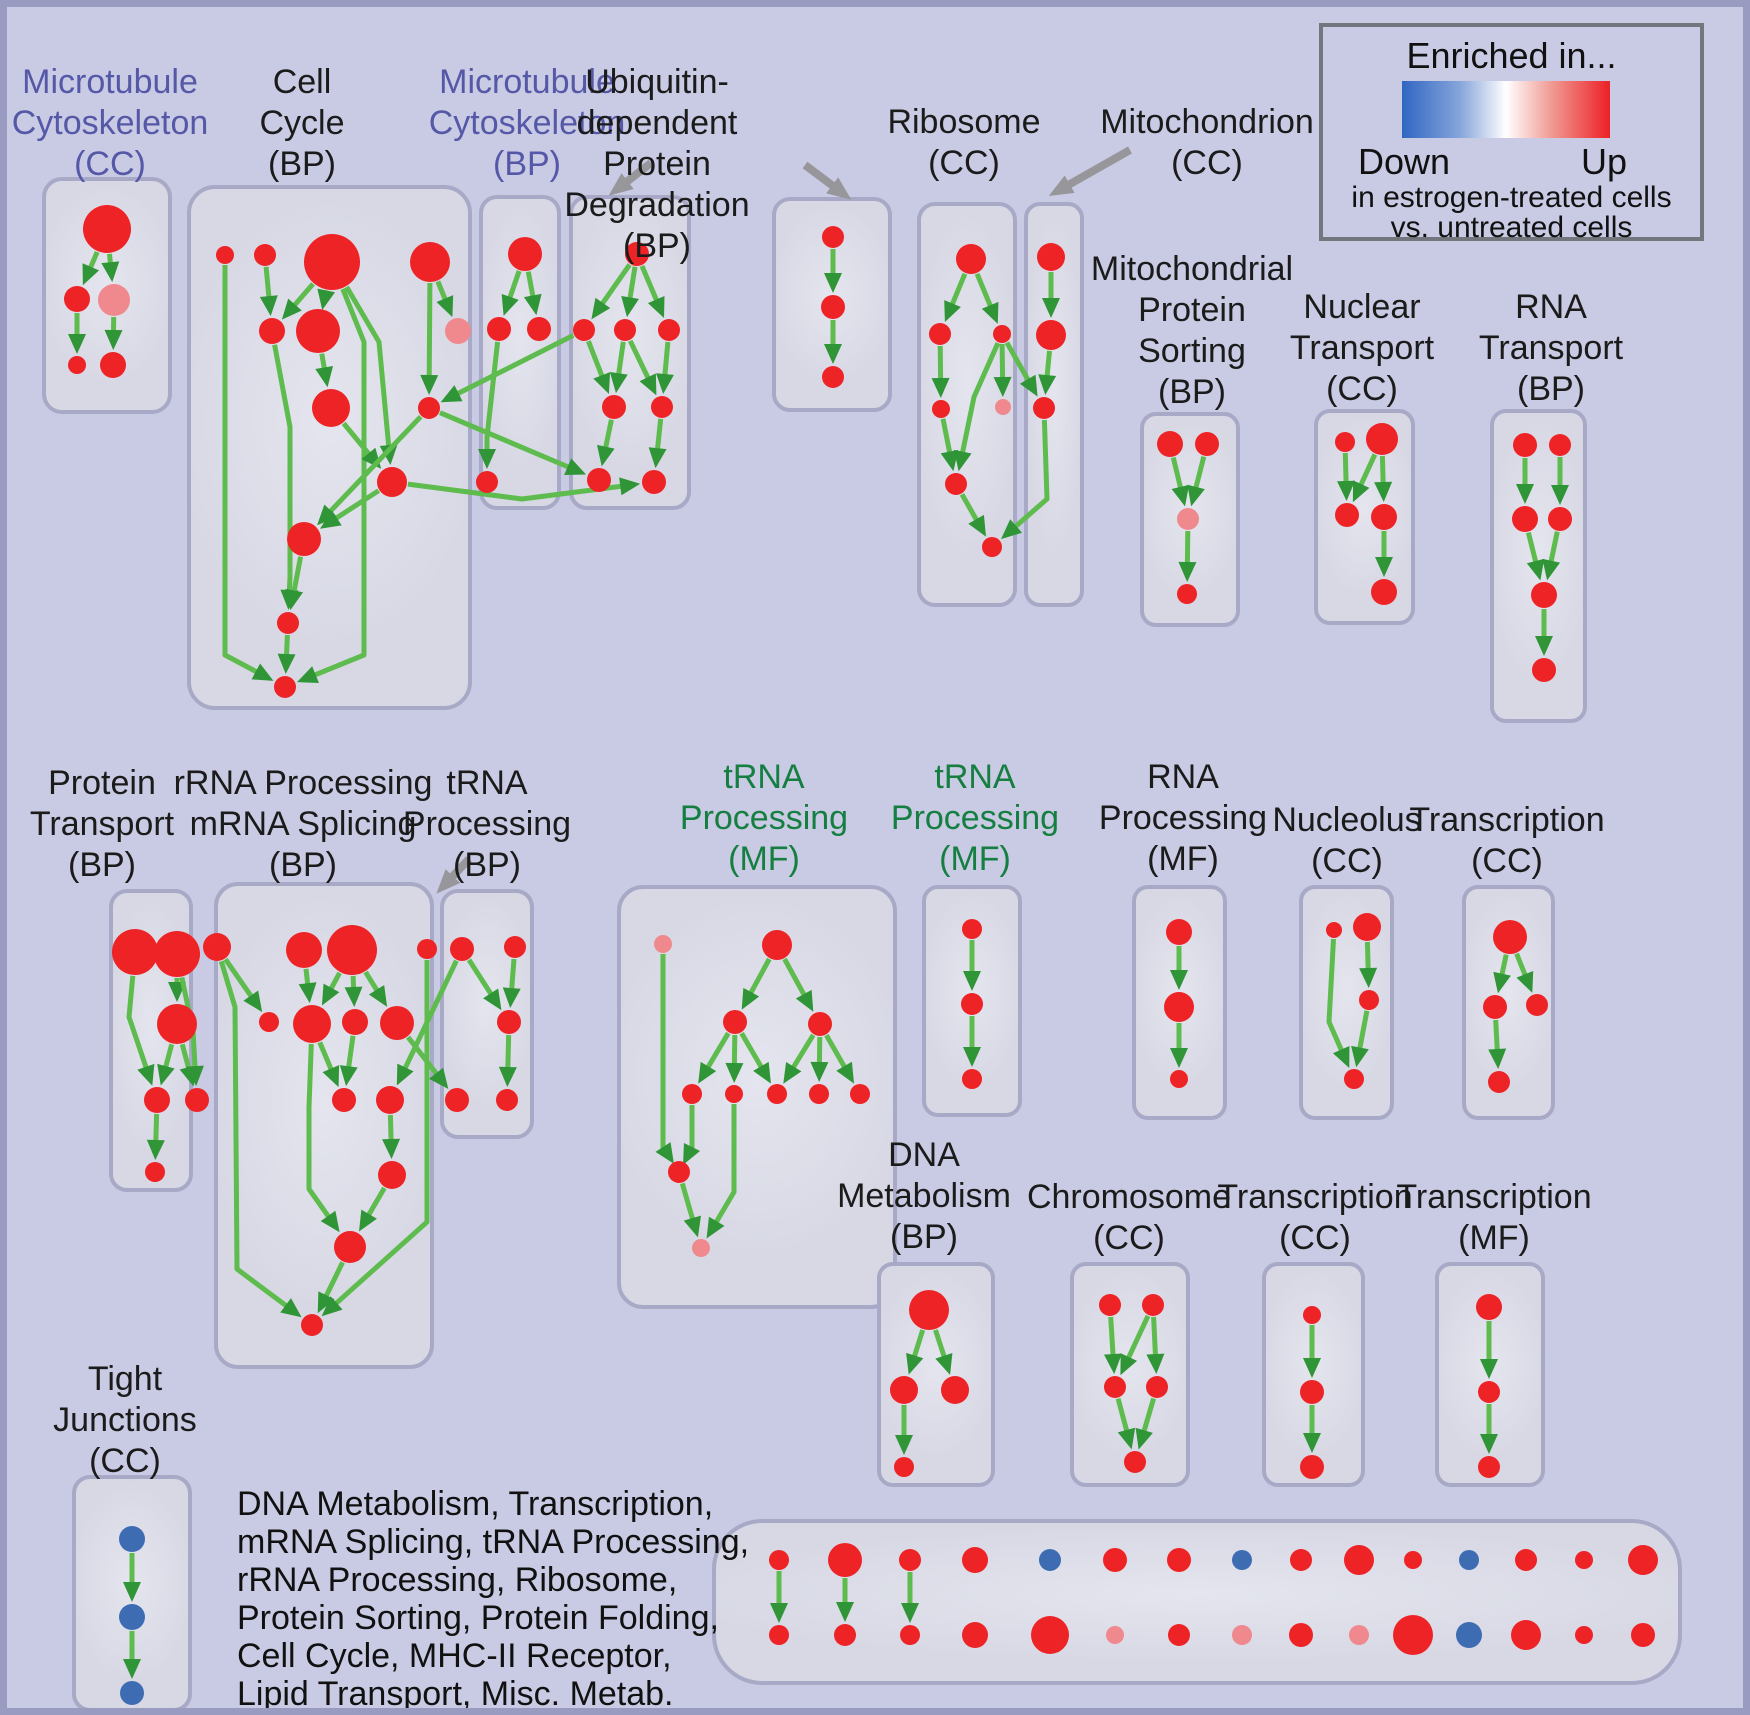  Describe the element at coordinates (924, 1196) in the screenshot. I see `dna-metabolism-bp-label: DNA Metabolism (BP)` at that location.